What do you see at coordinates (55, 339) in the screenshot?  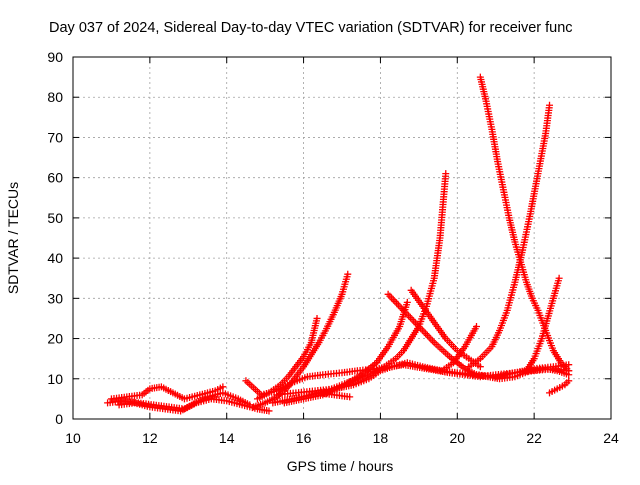 I see `y-tick-label: 20` at bounding box center [55, 339].